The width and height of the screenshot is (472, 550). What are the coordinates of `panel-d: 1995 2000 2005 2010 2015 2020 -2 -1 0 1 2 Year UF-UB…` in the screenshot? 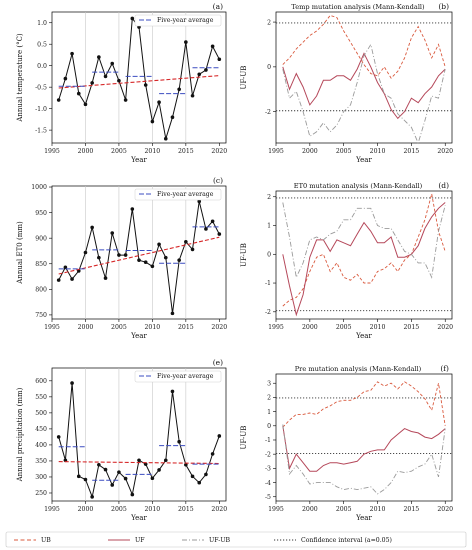 It's located at (346, 260).